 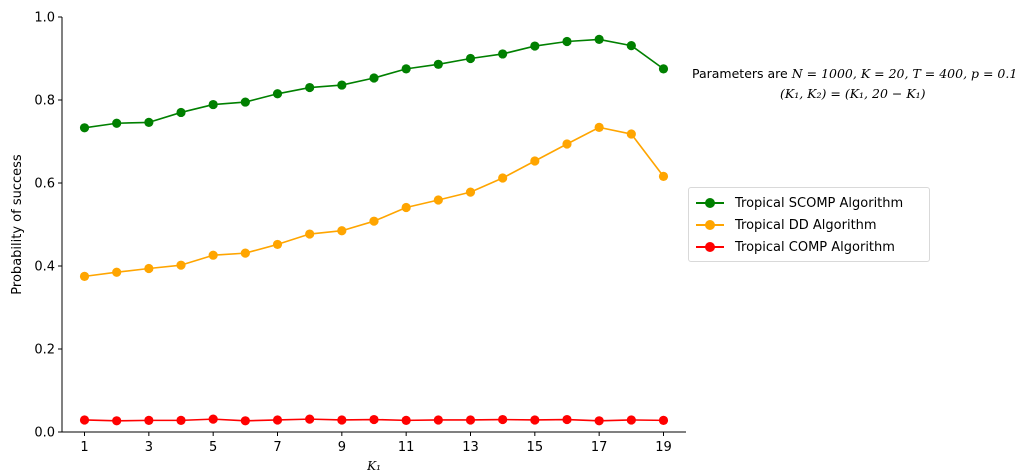 What do you see at coordinates (342, 447) in the screenshot?
I see `x-tick-label: 9` at bounding box center [342, 447].